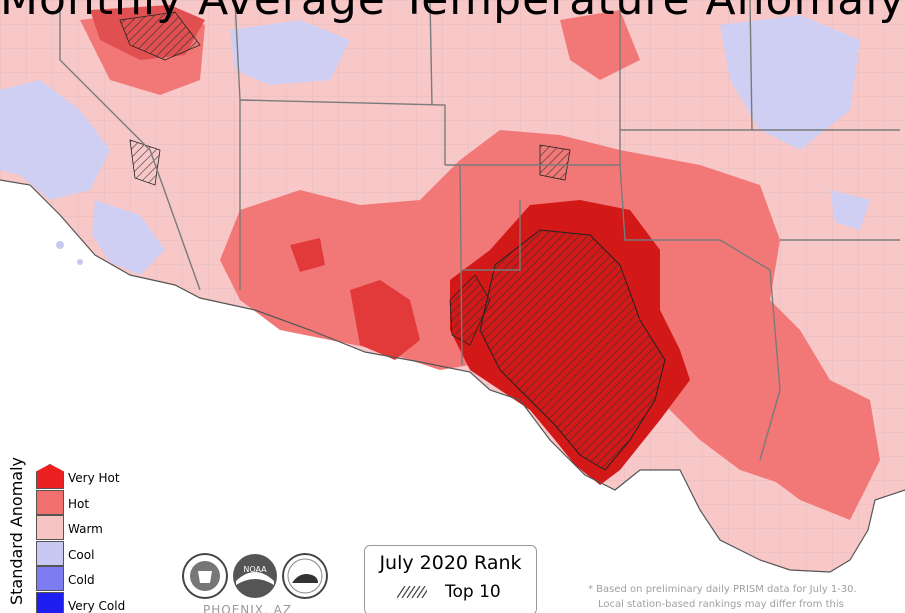 This screenshot has height=613, width=905. I want to click on top10-hatch-nv, so click(160, 36).